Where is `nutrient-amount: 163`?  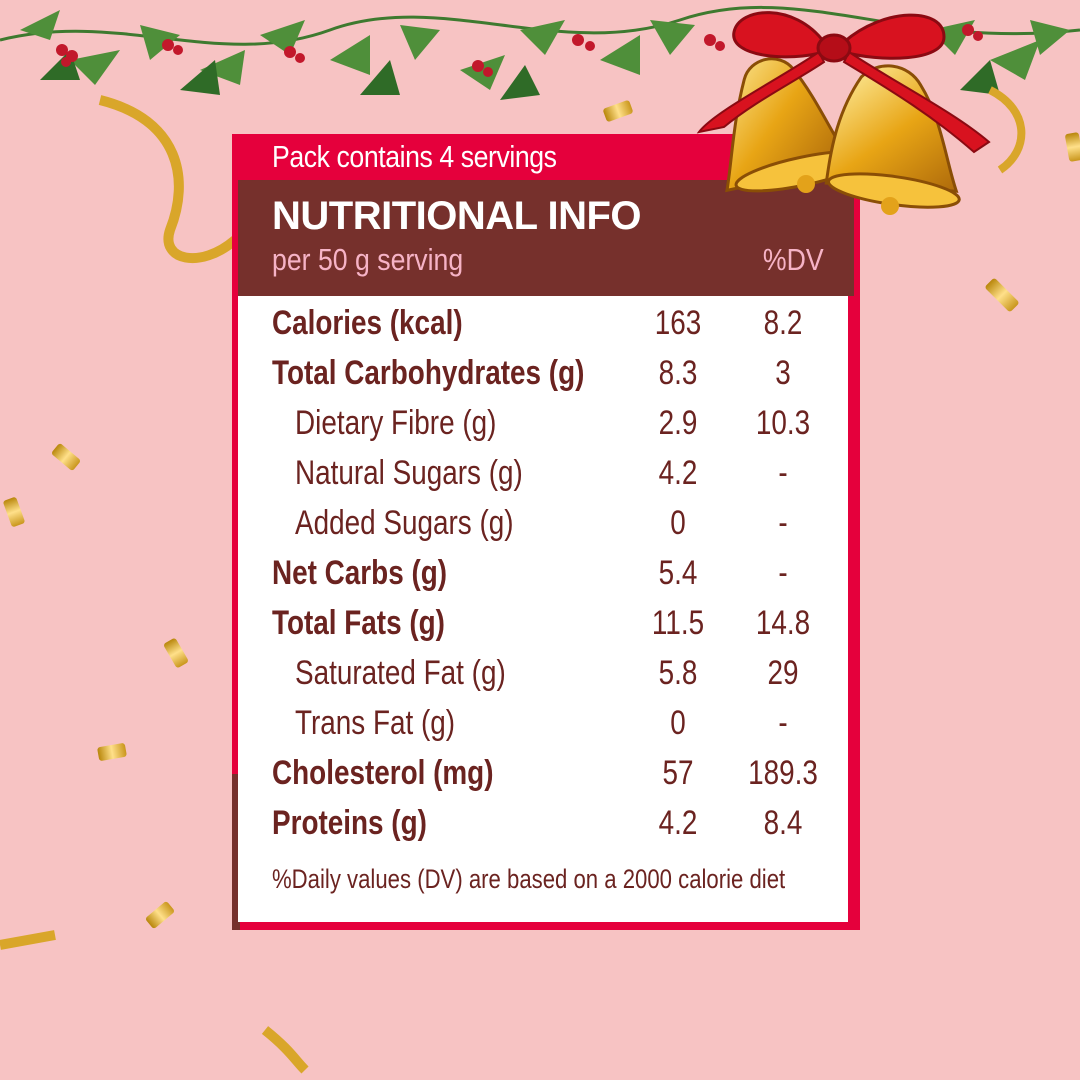 nutrient-amount: 163 is located at coordinates (678, 323).